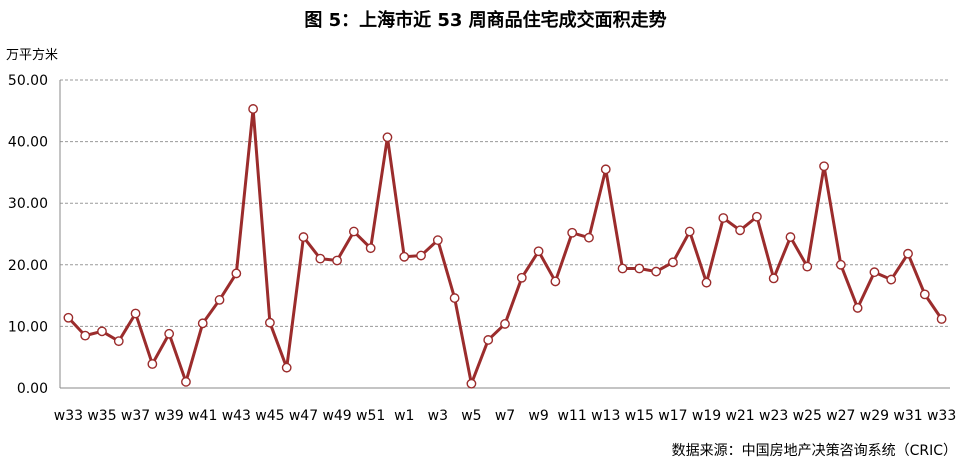 This screenshot has width=971, height=465. What do you see at coordinates (874, 416) in the screenshot?
I see `x-tick-label: w29` at bounding box center [874, 416].